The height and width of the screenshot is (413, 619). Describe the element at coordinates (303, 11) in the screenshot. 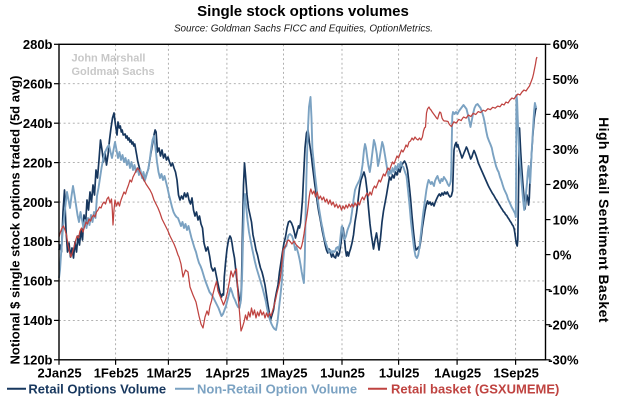

I see `svg-text: Single stock options volumes` at that location.